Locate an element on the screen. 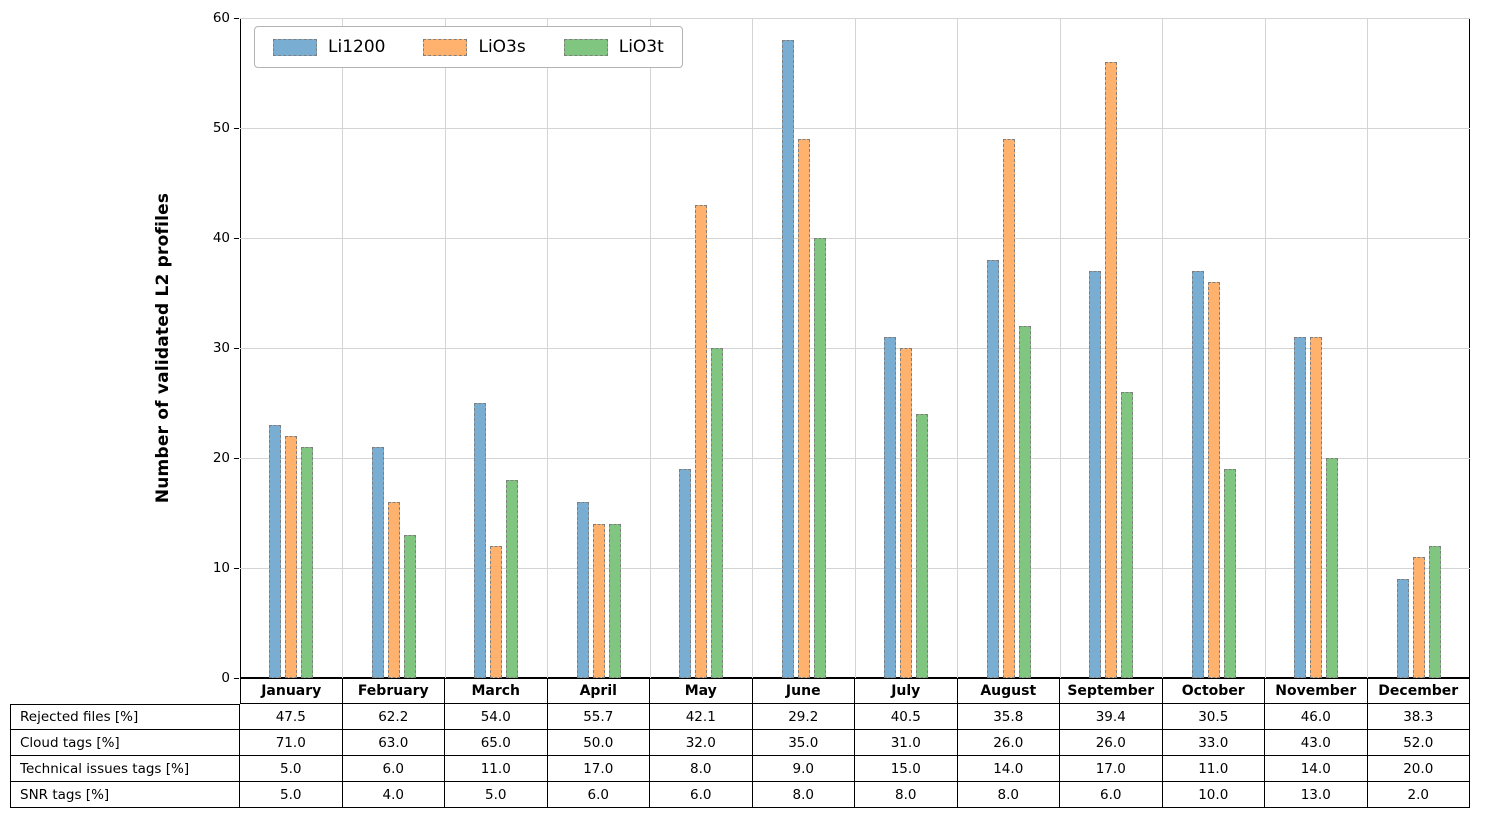 The image size is (1500, 840). bar-lio3t-february is located at coordinates (409, 606).